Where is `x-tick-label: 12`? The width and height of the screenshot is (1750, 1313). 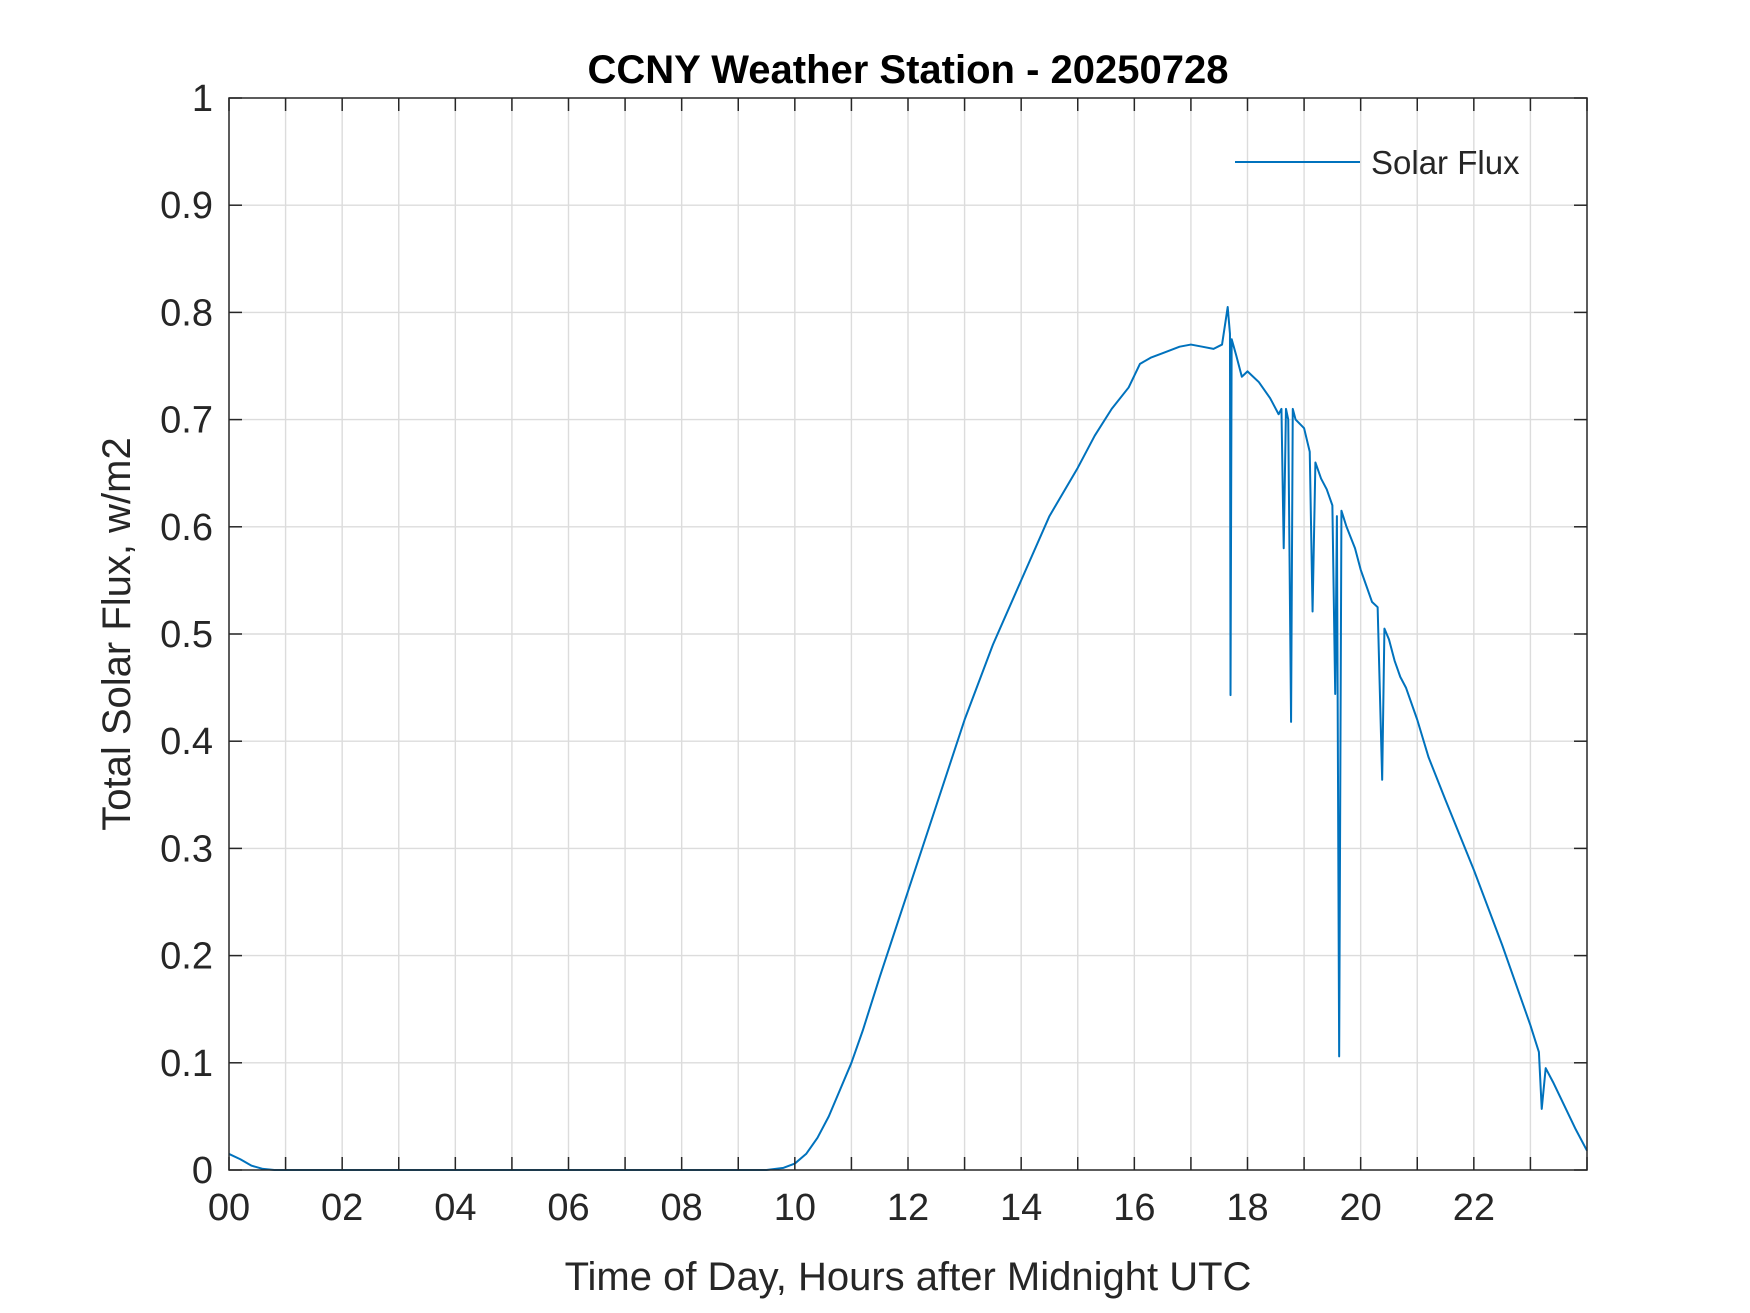 x-tick-label: 12 is located at coordinates (908, 1208).